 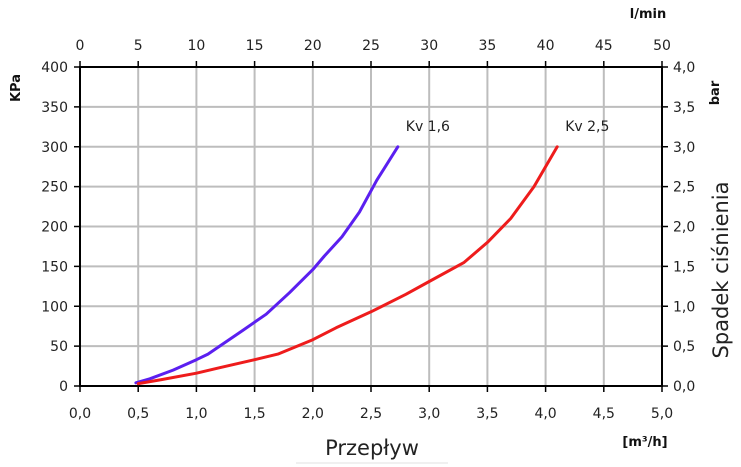 I want to click on y-right-tick-label: 2,0, so click(x=684, y=228).